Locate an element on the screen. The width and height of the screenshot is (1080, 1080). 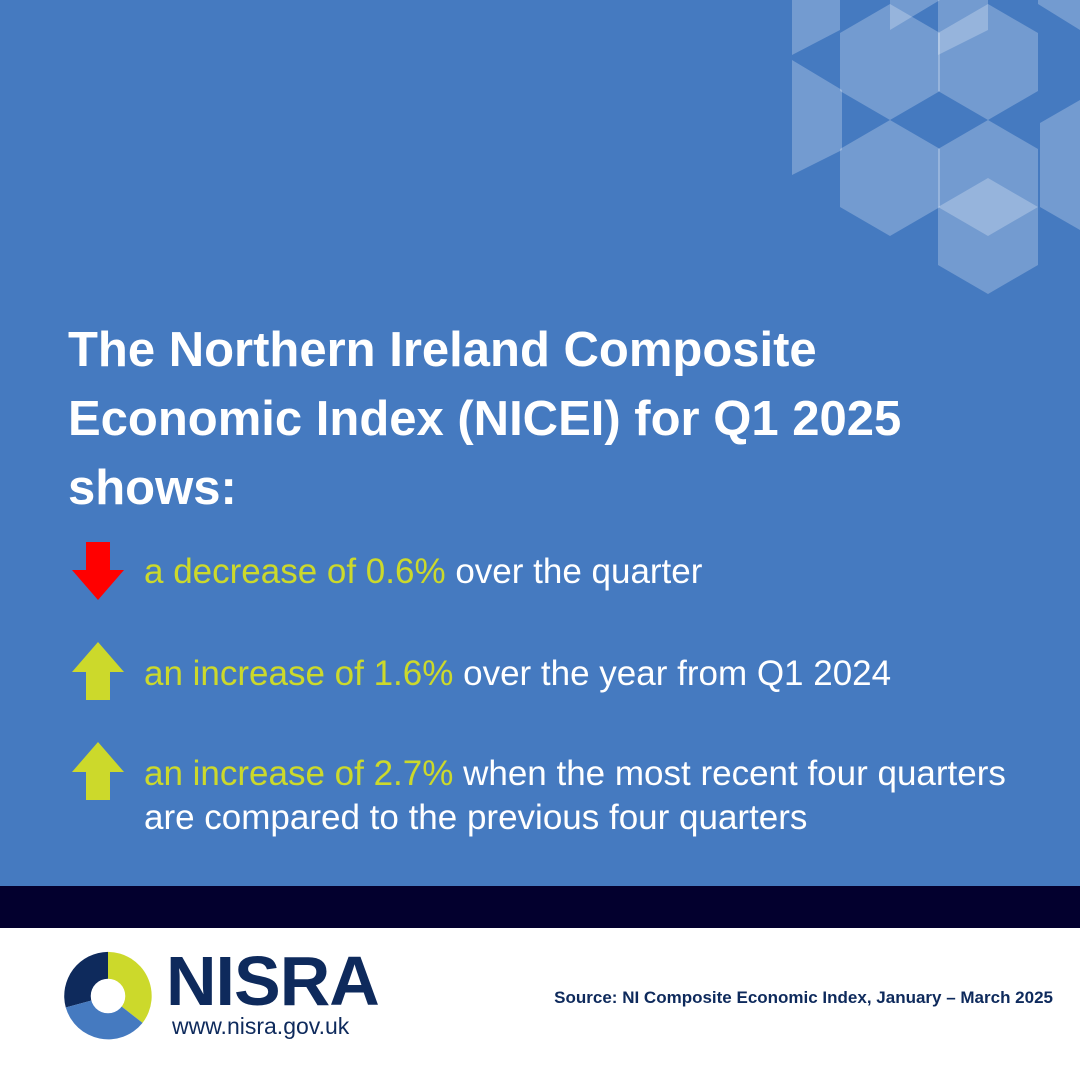
stat-highlight: a decrease of 0.6% is located at coordinates (295, 571).